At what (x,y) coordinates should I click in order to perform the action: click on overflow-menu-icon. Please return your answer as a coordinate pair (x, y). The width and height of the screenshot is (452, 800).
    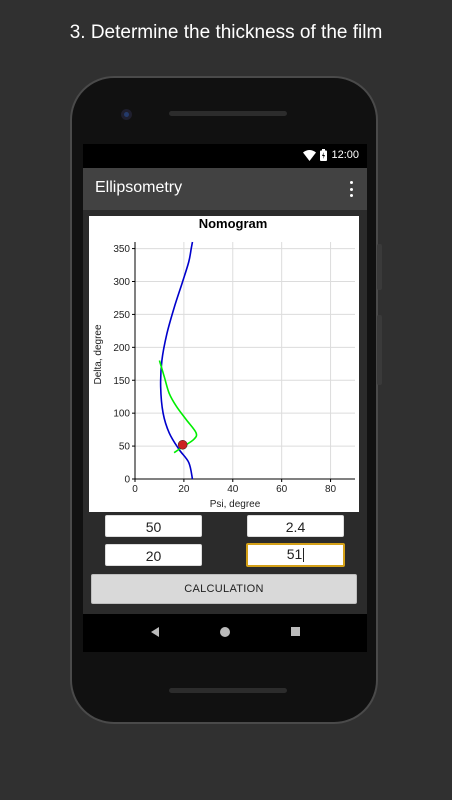
    Looking at the image, I should click on (351, 189).